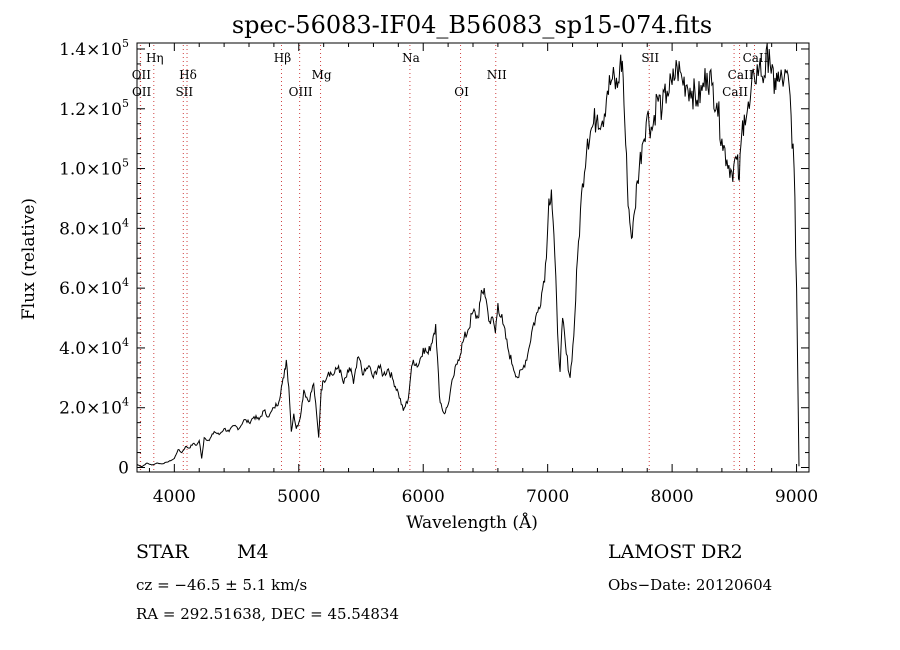  What do you see at coordinates (94, 168) in the screenshot?
I see `y-tick-label: 1.0×10⁵` at bounding box center [94, 168].